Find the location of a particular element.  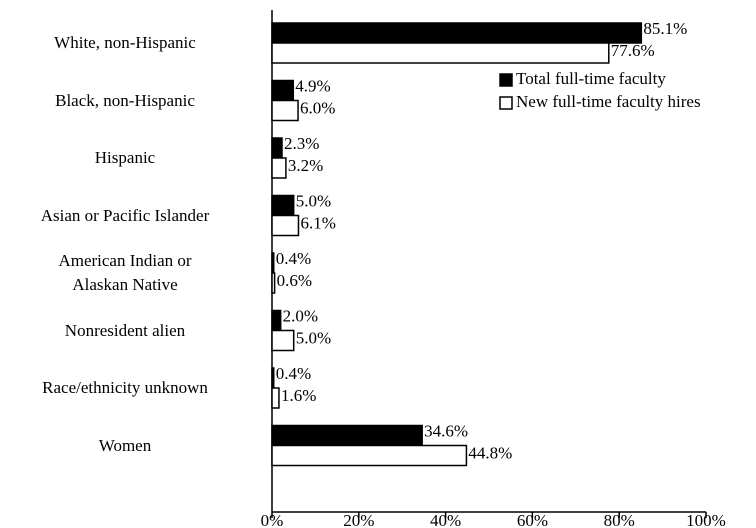

x-tick-label: 100% is located at coordinates (706, 519).